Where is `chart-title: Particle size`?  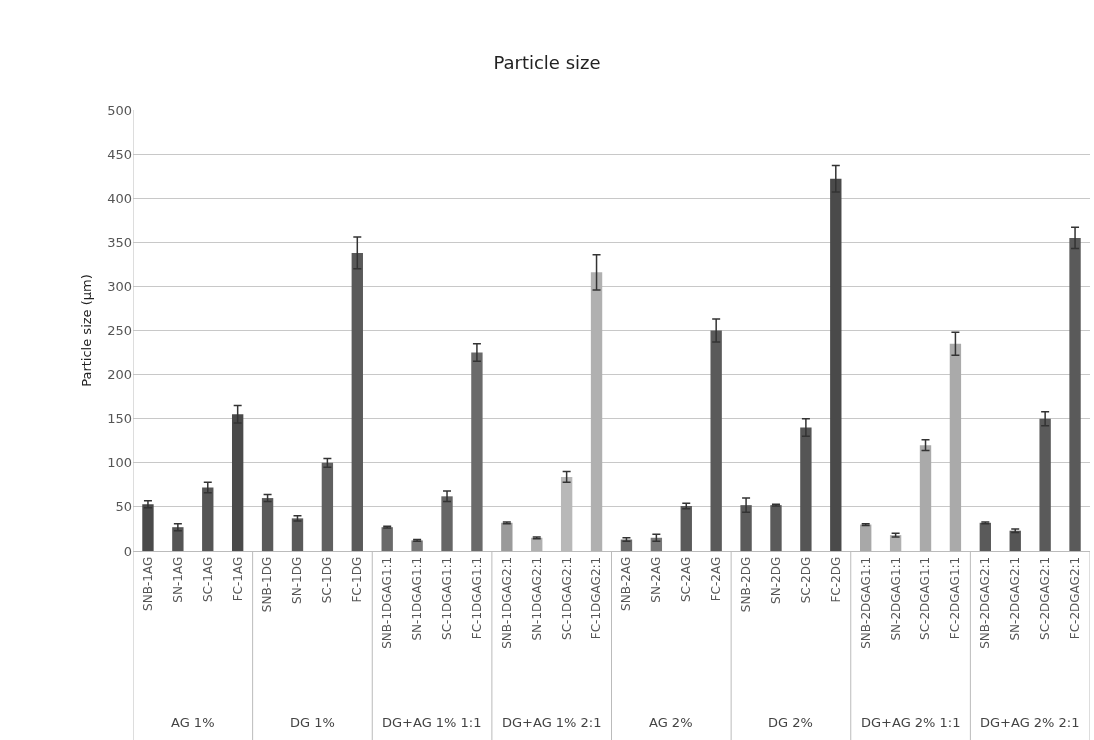
chart-title: Particle size is located at coordinates (547, 63).